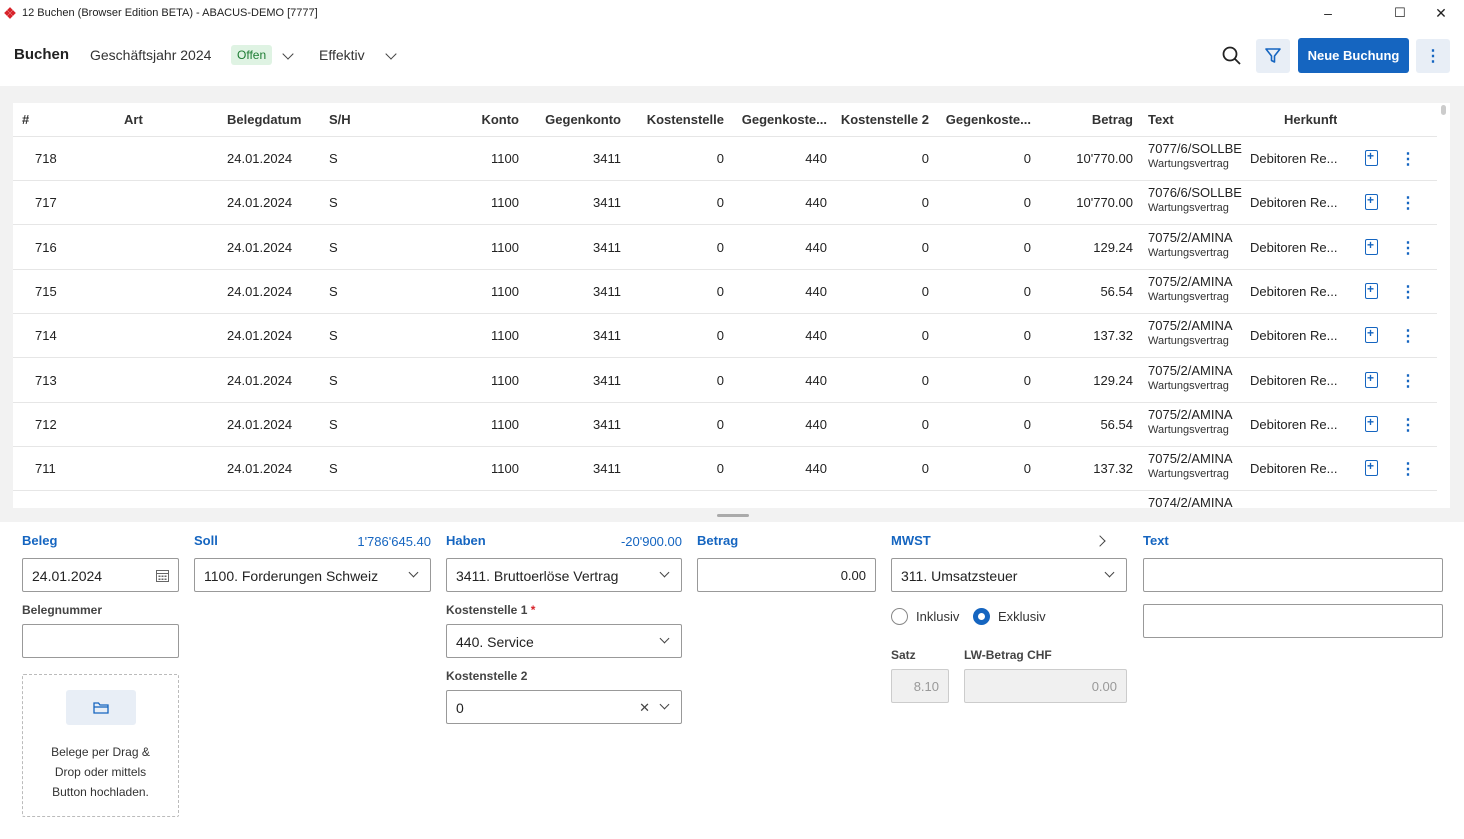  What do you see at coordinates (391, 54) in the screenshot?
I see `mode-chevron-down-icon` at bounding box center [391, 54].